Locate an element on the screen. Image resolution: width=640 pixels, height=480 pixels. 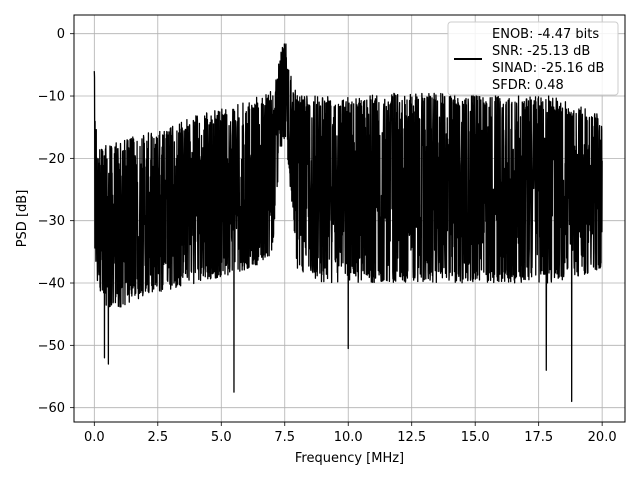
x-tick-label: 20.0 is located at coordinates (602, 437).